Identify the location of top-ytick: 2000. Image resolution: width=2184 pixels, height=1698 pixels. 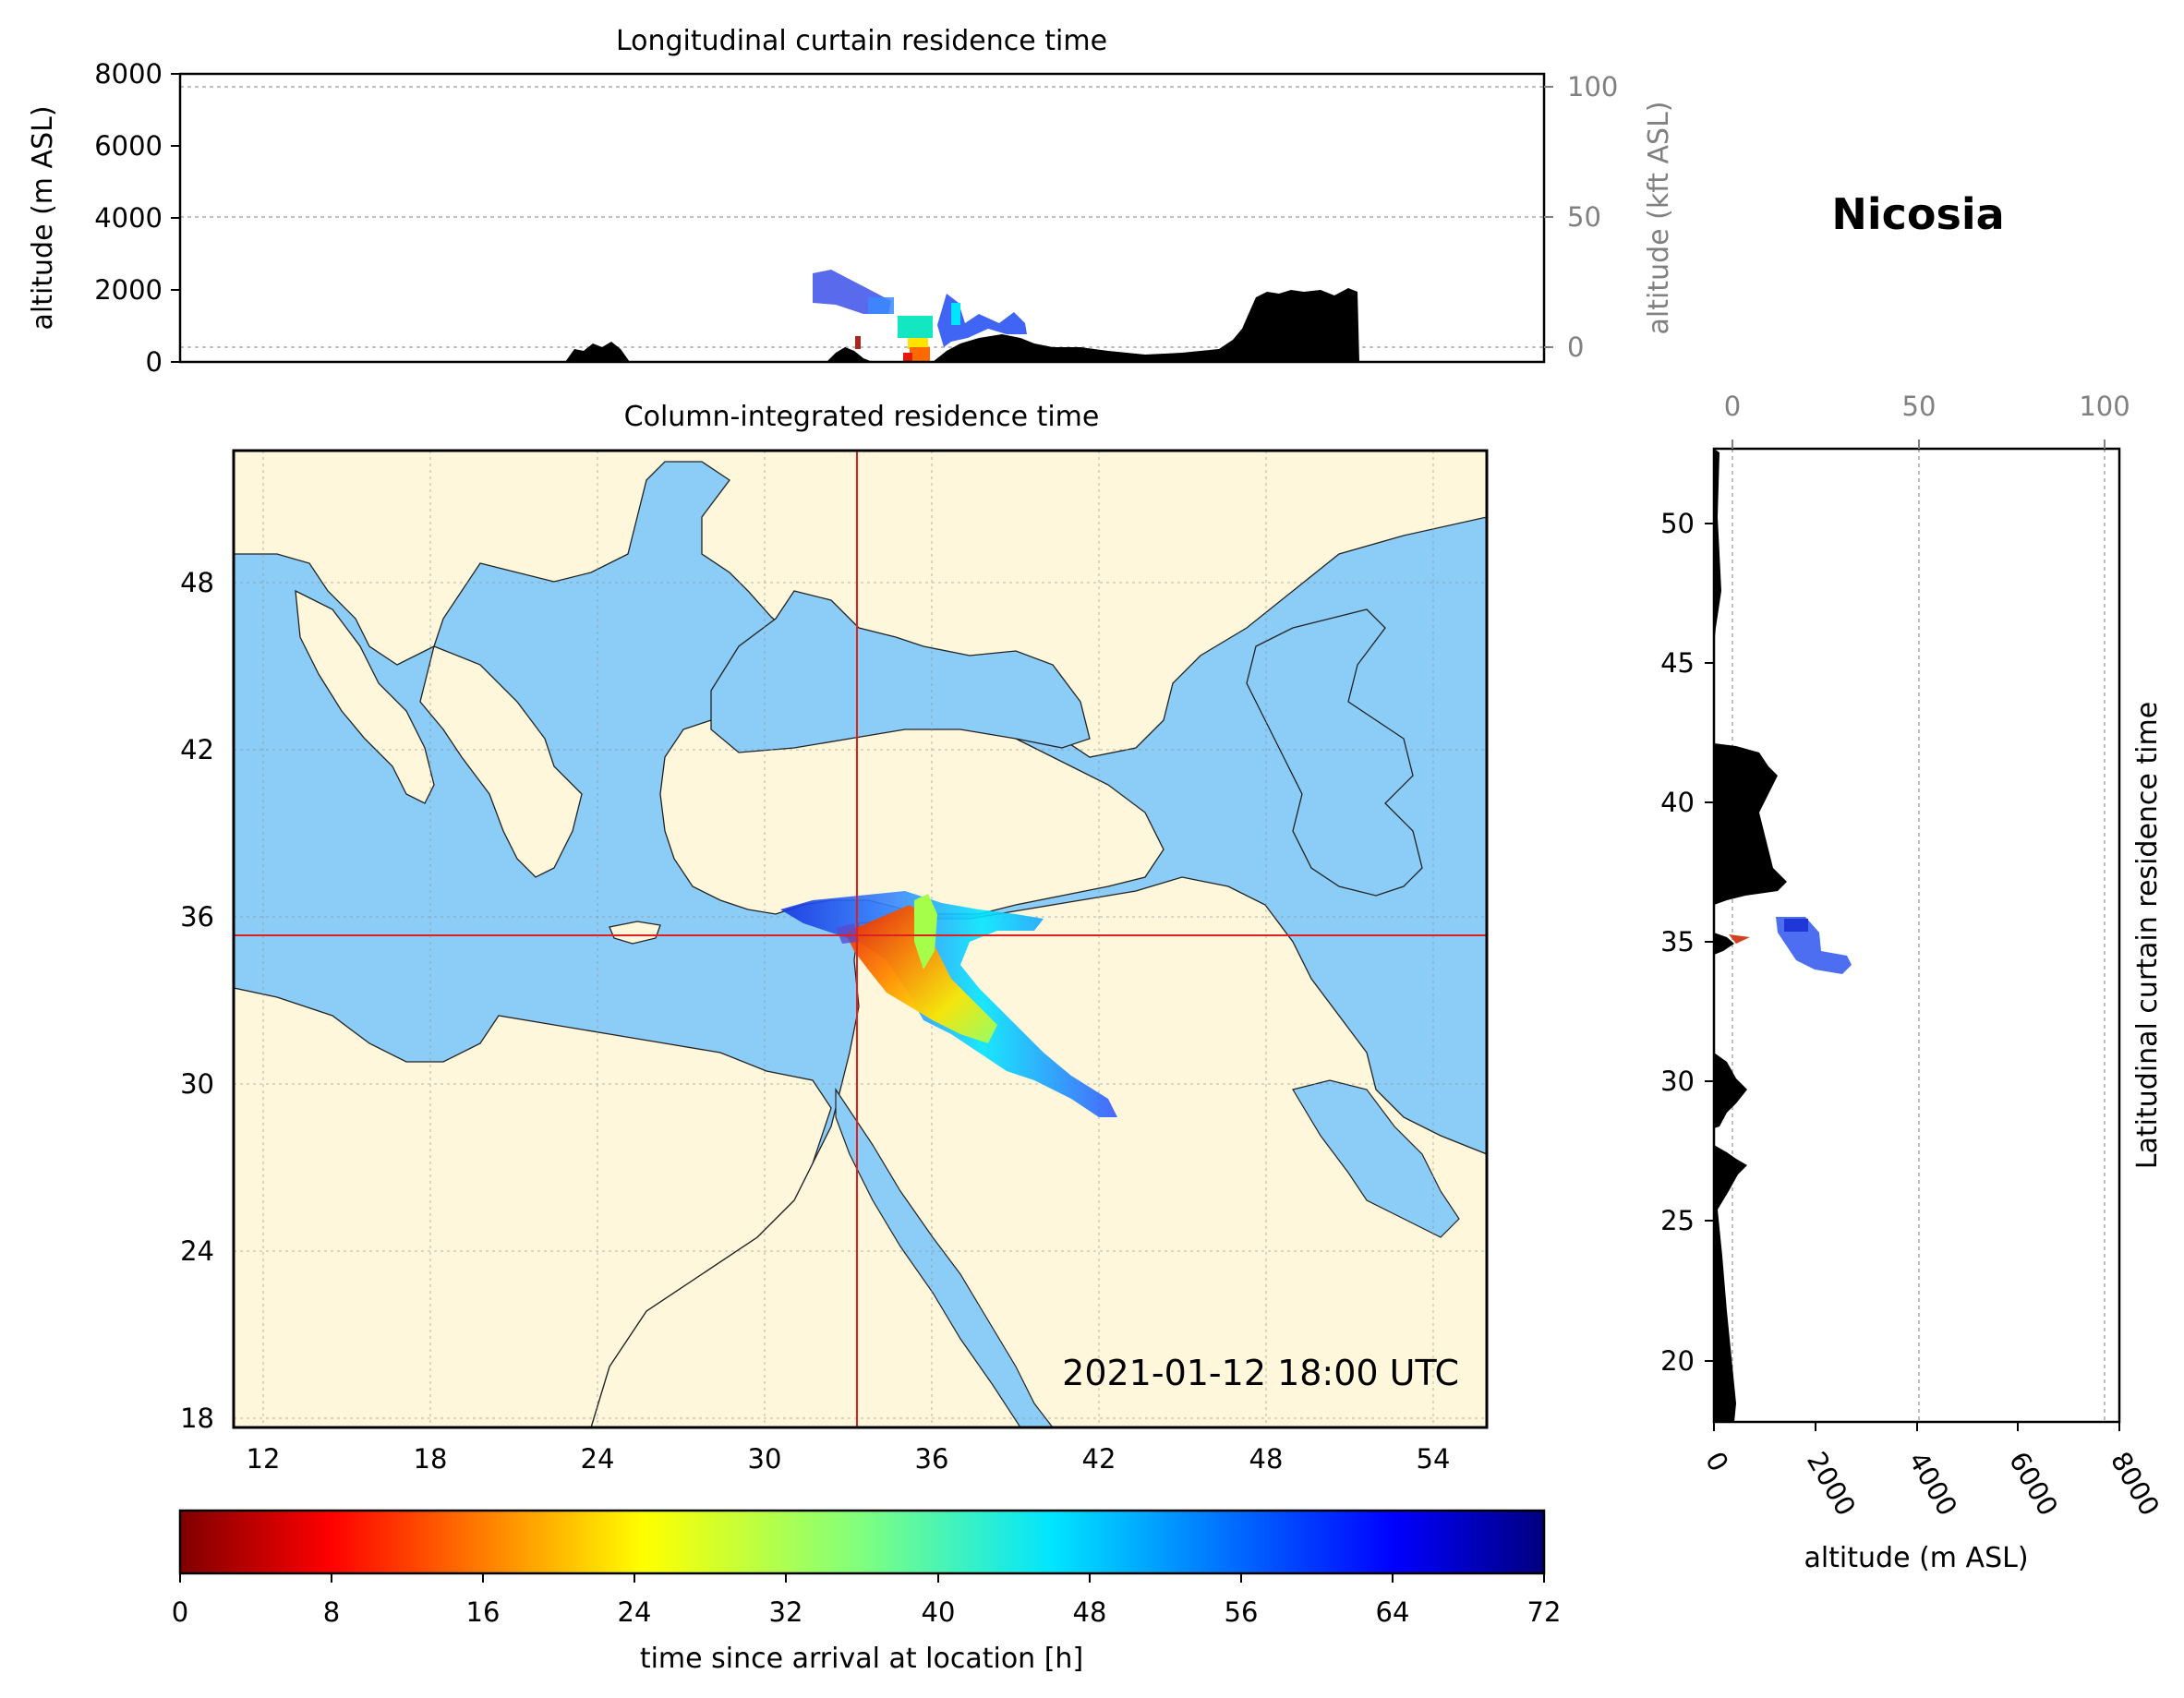
(128, 290).